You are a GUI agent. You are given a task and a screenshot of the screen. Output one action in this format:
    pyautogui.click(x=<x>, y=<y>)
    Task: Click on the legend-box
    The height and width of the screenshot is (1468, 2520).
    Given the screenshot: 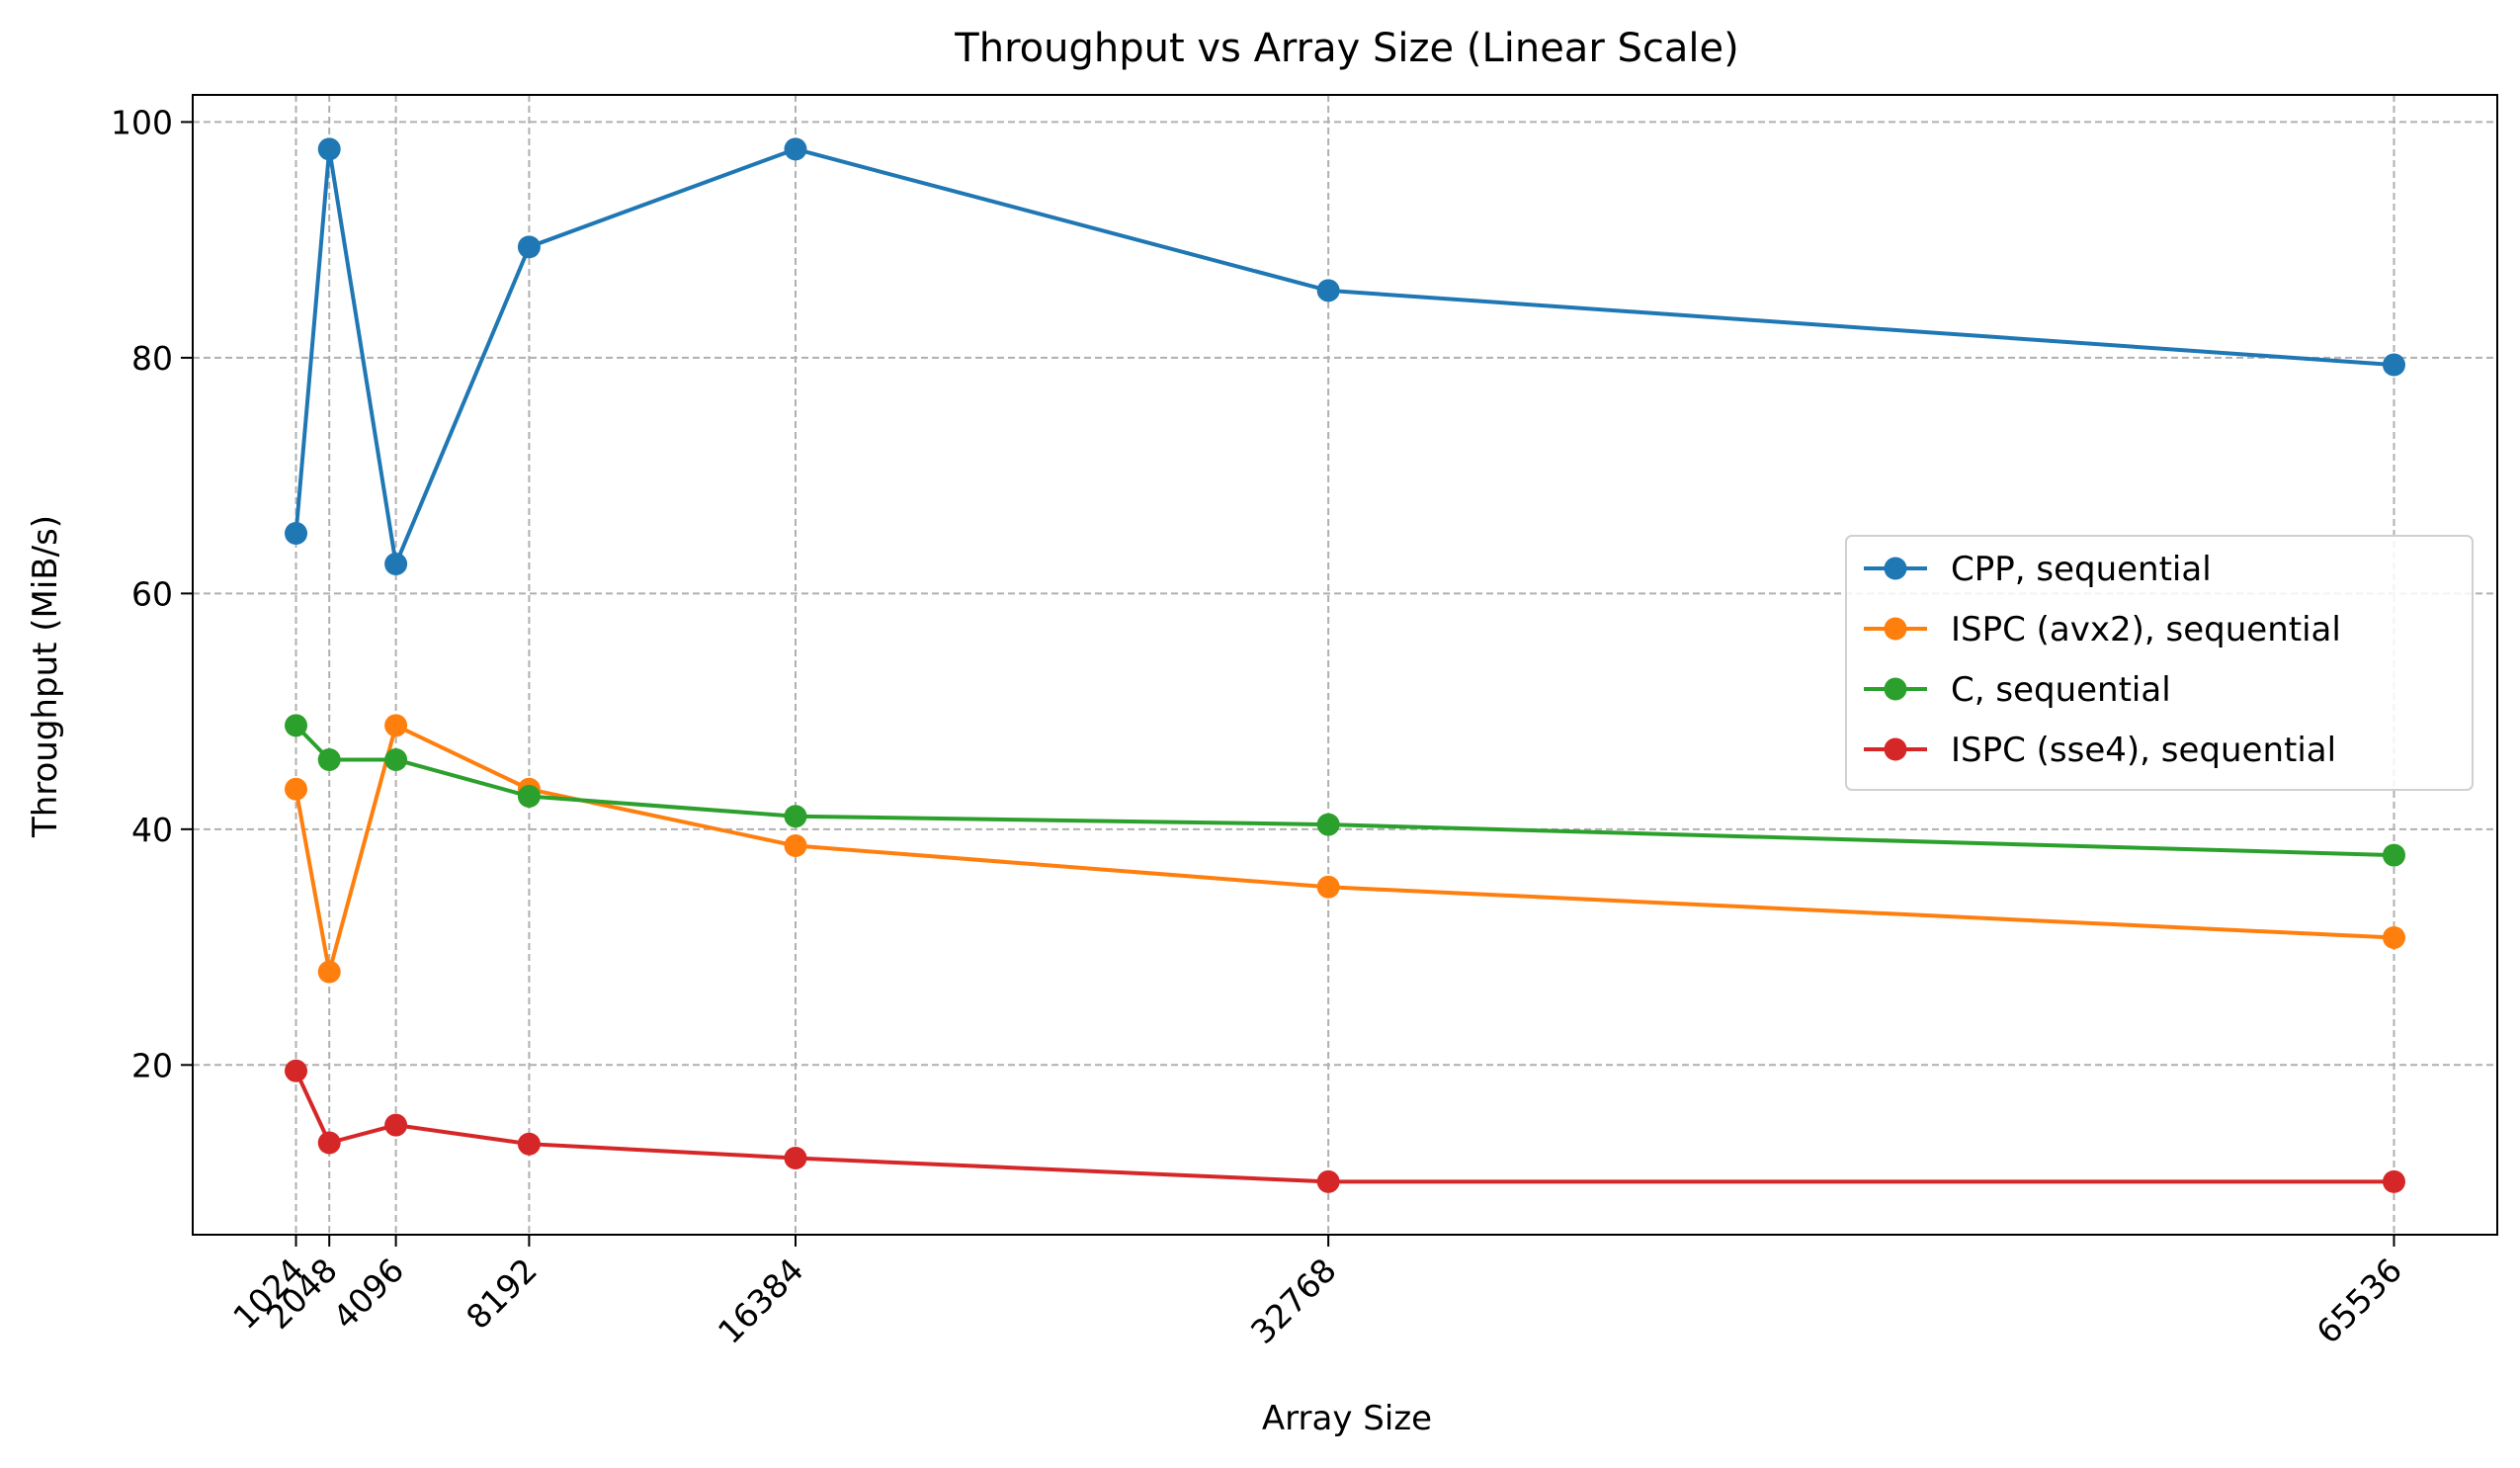 What is the action you would take?
    pyautogui.click(x=2159, y=663)
    